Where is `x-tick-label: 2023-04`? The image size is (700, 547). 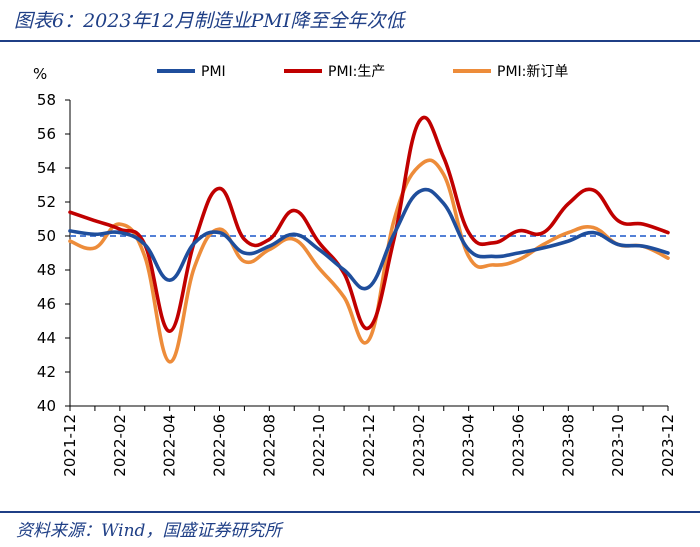 x-tick-label: 2023-04 is located at coordinates (469, 445).